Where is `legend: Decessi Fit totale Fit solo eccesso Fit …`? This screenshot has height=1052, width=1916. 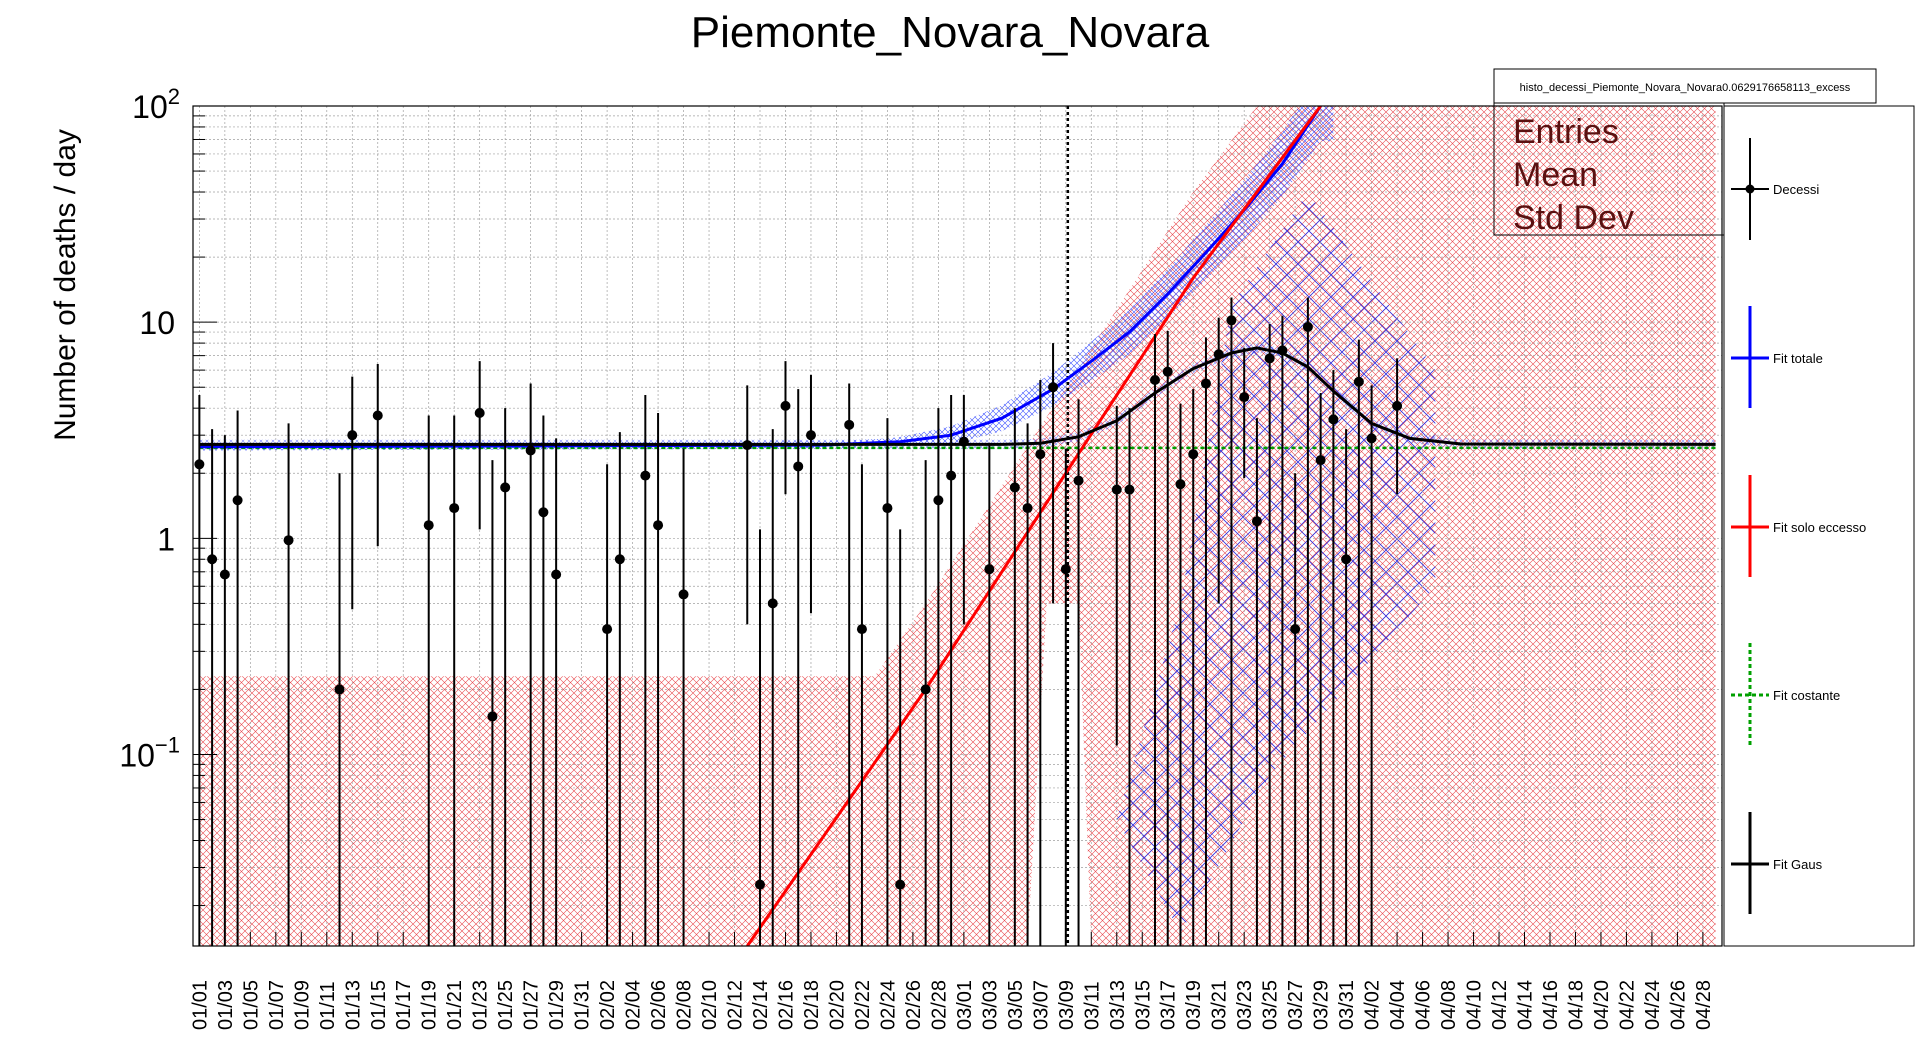
legend: Decessi Fit totale Fit solo eccesso Fit … is located at coordinates (1819, 526).